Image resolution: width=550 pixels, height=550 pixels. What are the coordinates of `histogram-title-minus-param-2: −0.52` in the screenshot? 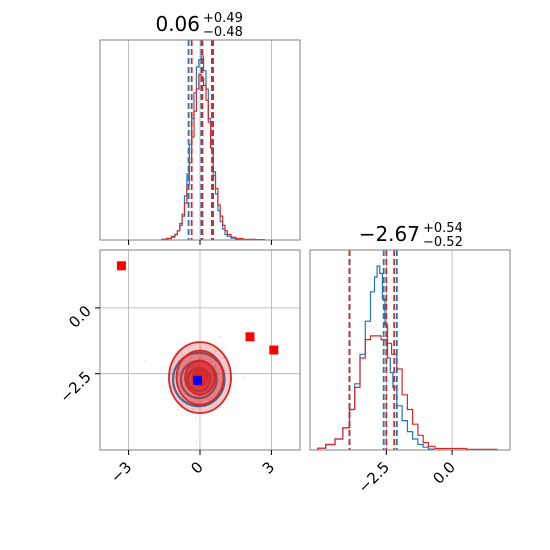 It's located at (443, 242).